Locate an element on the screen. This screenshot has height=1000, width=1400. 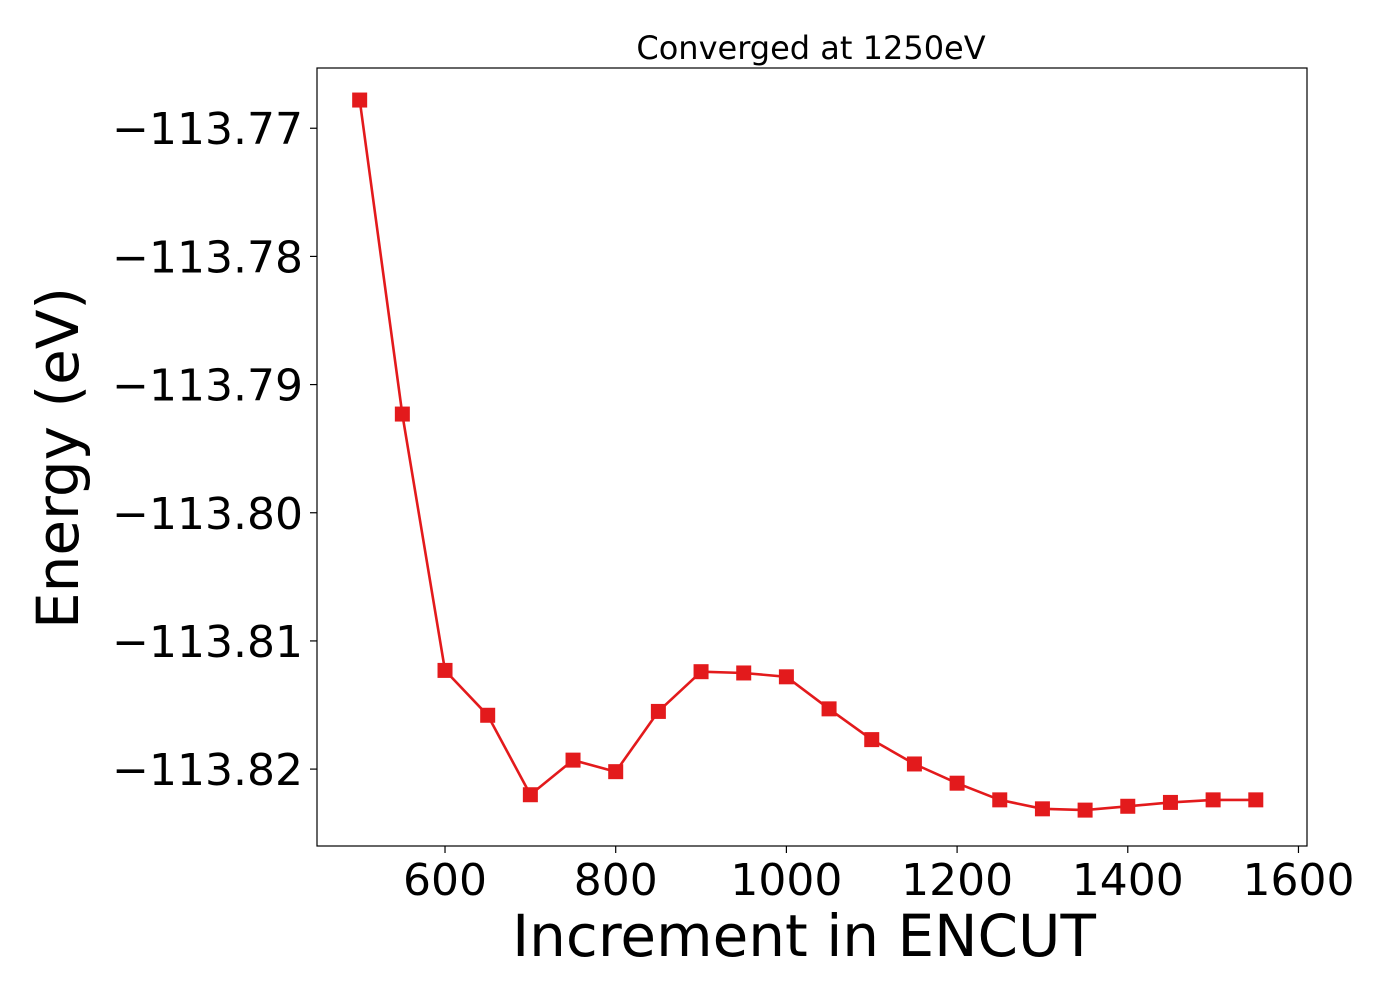
x-axis-label: Increment in ENCUT is located at coordinates (804, 936).